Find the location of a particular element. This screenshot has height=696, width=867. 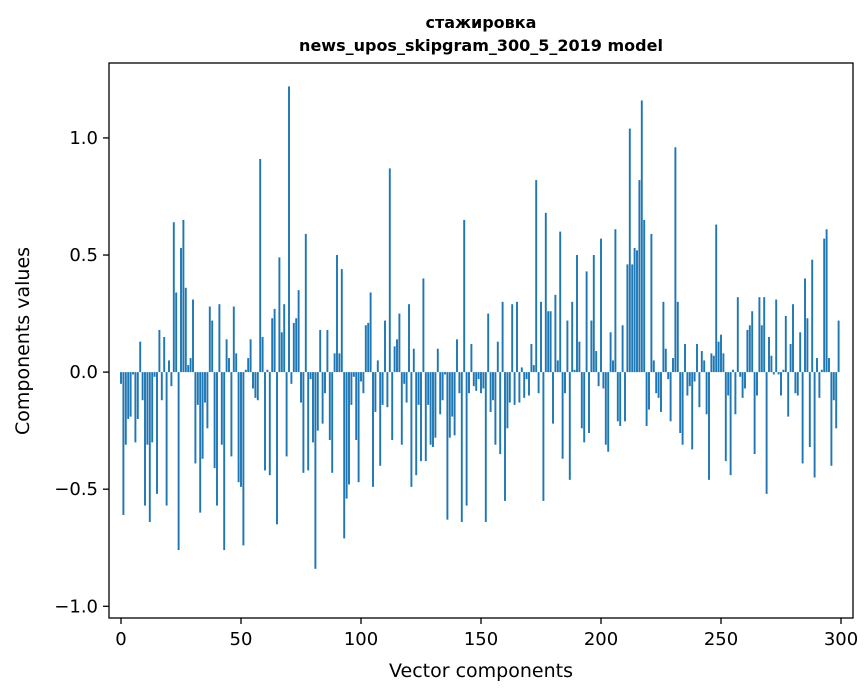

y-tick-label: −0.5 is located at coordinates (76, 489).